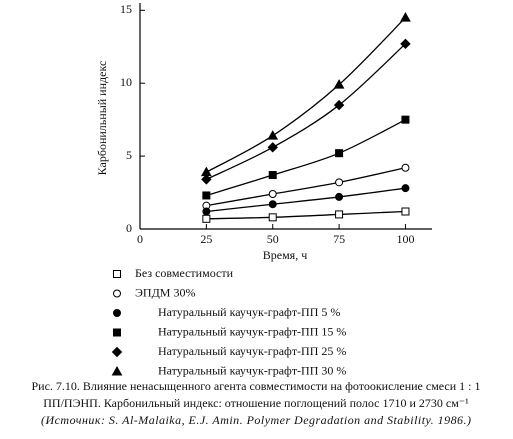  What do you see at coordinates (285, 255) in the screenshot?
I see `x-axis-label: Время, ч` at bounding box center [285, 255].